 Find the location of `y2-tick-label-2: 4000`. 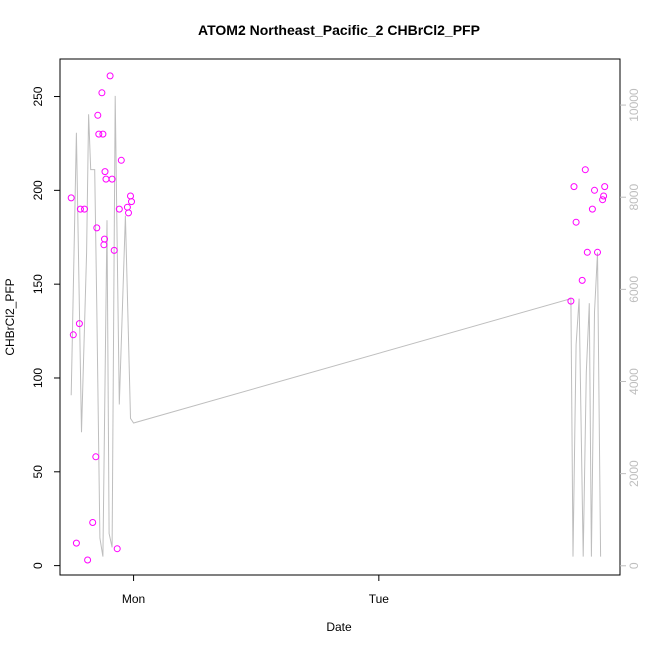

y2-tick-label-2: 4000 is located at coordinates (634, 381).